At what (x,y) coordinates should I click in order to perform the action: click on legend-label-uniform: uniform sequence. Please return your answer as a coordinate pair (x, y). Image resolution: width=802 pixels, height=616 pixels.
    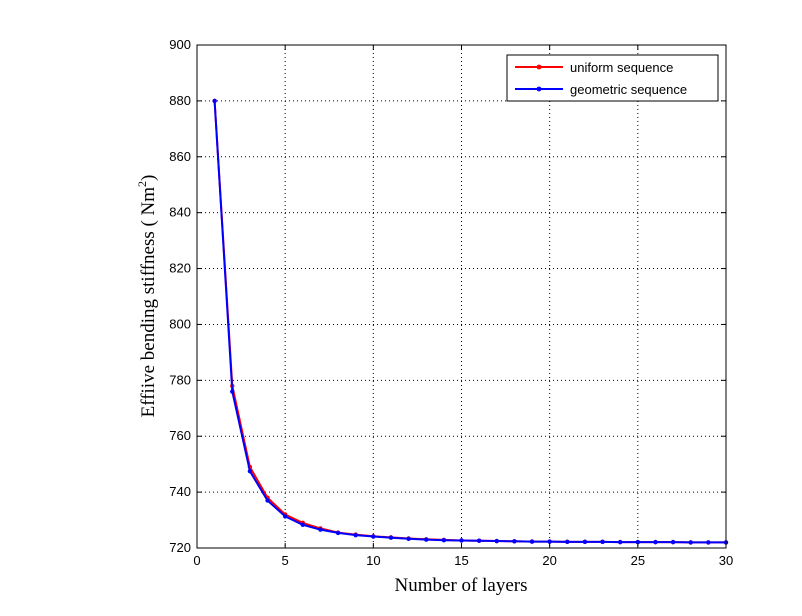
    Looking at the image, I should click on (621, 67).